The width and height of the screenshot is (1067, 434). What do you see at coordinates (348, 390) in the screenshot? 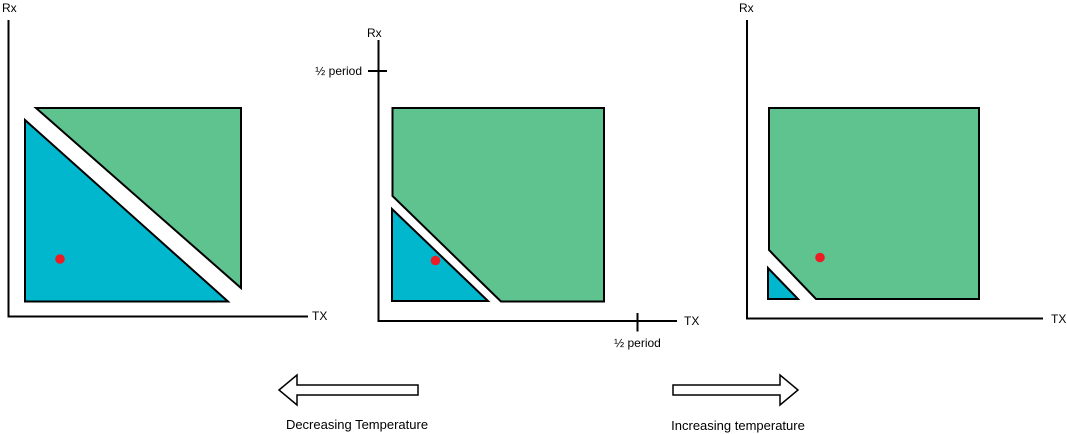
I see `decreasing-temperature-arrow` at bounding box center [348, 390].